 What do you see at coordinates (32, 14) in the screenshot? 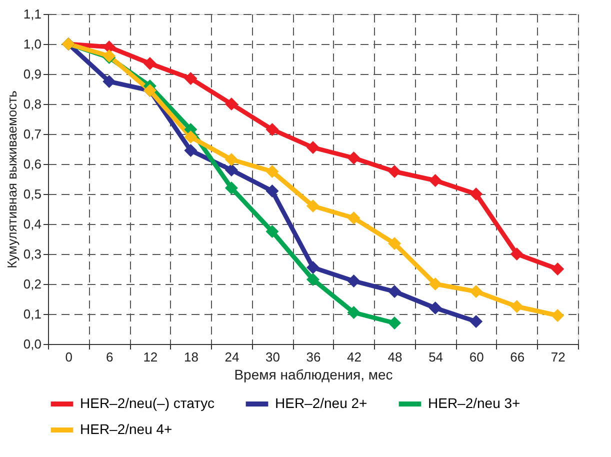
I see `y-tick-label: 1,1` at bounding box center [32, 14].